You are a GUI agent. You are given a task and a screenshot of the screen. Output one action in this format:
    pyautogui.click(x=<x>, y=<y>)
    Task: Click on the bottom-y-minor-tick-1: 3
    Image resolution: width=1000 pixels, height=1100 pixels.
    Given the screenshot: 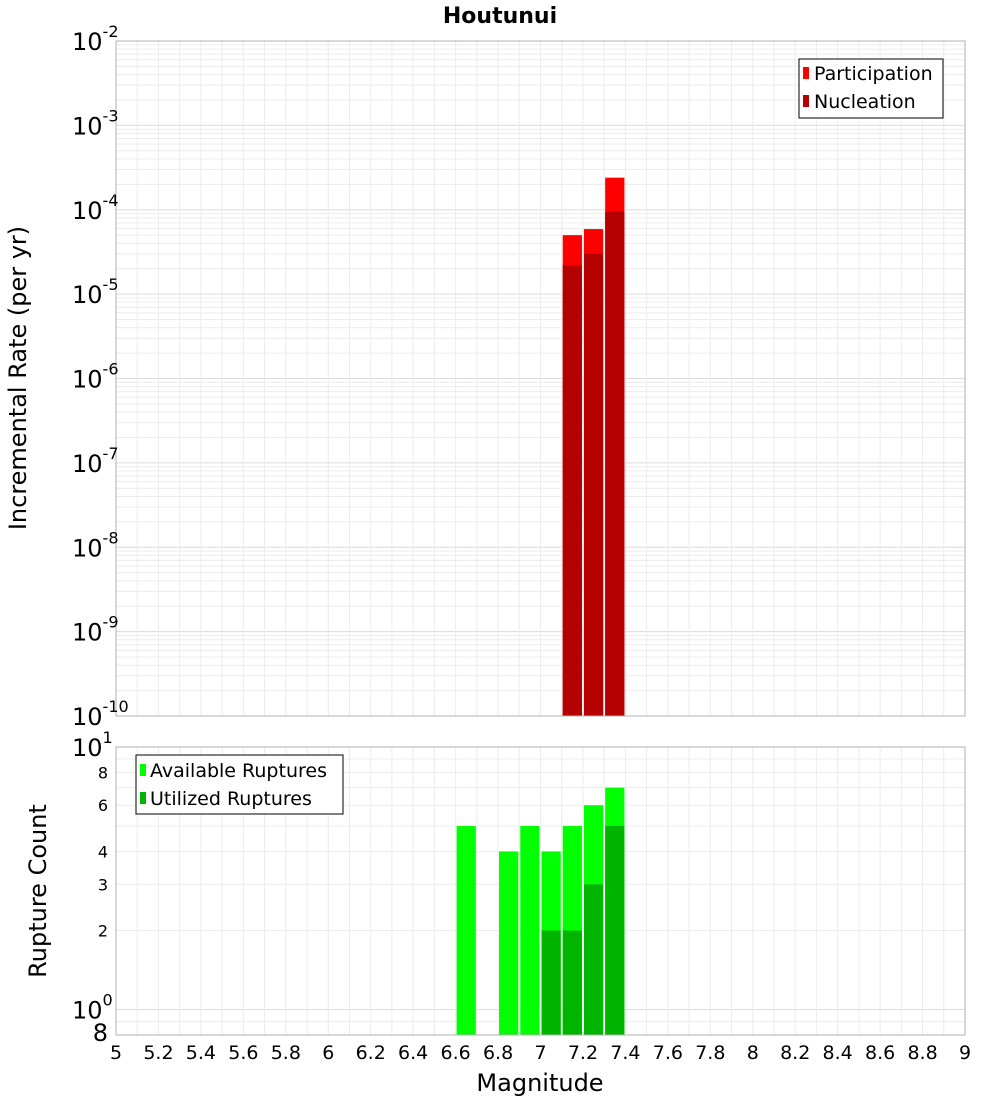 What is the action you would take?
    pyautogui.click(x=103, y=884)
    